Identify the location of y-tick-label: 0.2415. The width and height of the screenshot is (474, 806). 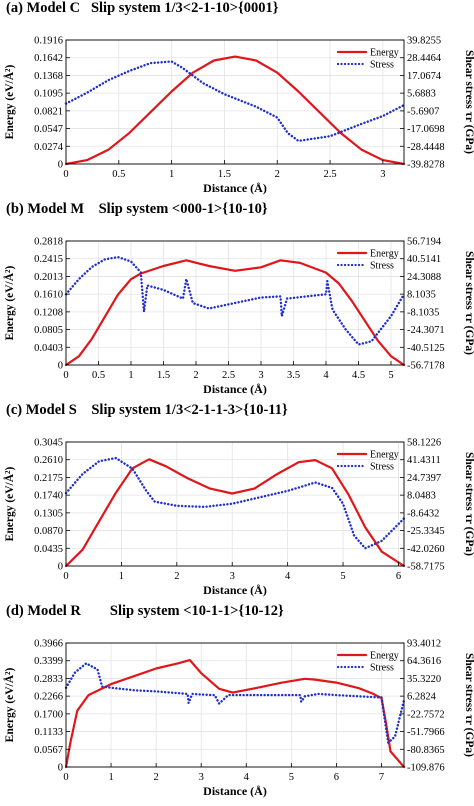
(48, 259).